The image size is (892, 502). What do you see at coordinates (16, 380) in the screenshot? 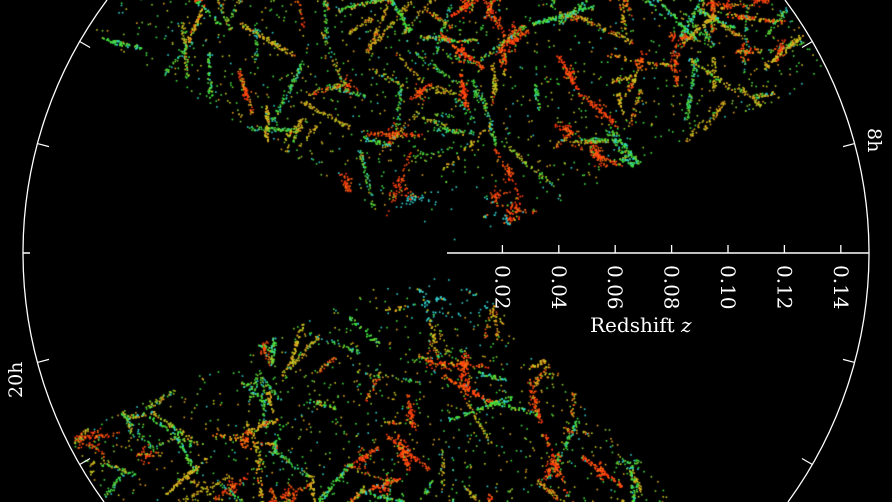
I see `ra-label-20h: 20h` at bounding box center [16, 380].